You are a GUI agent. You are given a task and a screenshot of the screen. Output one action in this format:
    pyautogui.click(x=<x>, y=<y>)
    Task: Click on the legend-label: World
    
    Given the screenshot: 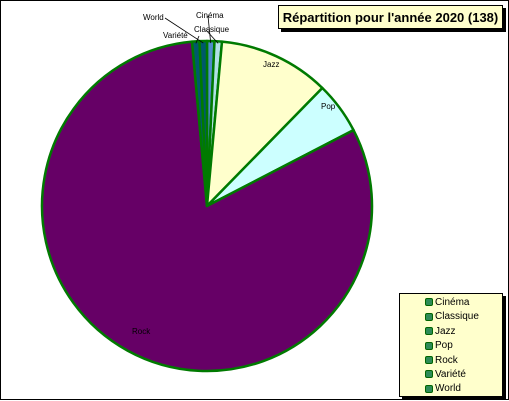 What is the action you would take?
    pyautogui.click(x=448, y=389)
    